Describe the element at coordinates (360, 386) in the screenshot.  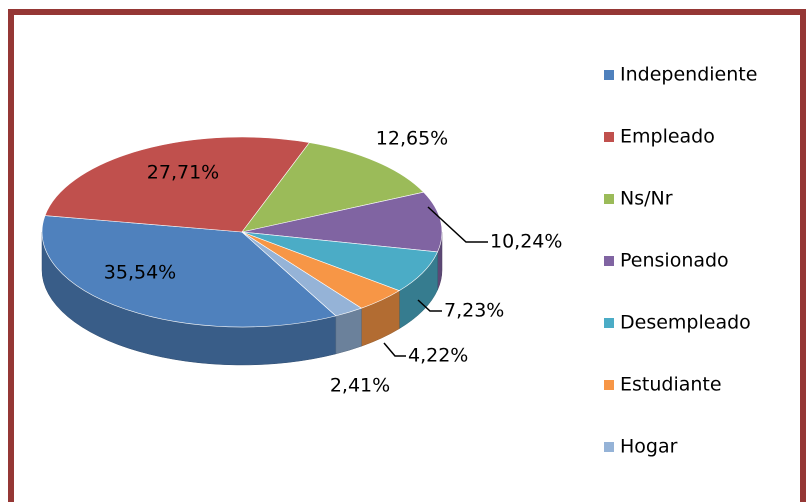
I see `data-label: 2,41%` at that location.